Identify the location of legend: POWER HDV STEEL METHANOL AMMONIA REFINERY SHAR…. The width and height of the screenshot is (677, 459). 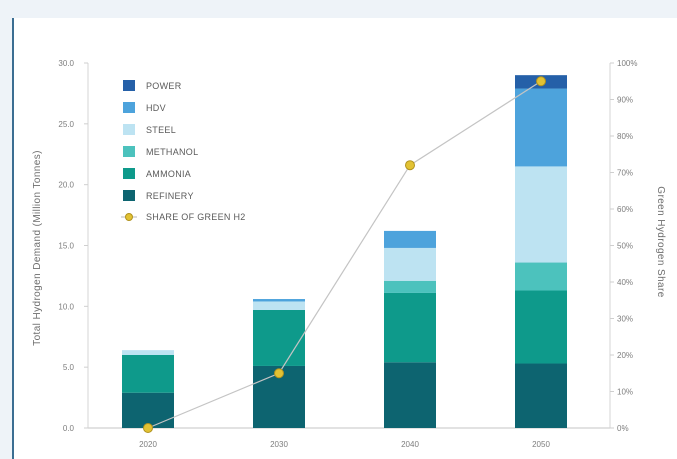
(183, 151).